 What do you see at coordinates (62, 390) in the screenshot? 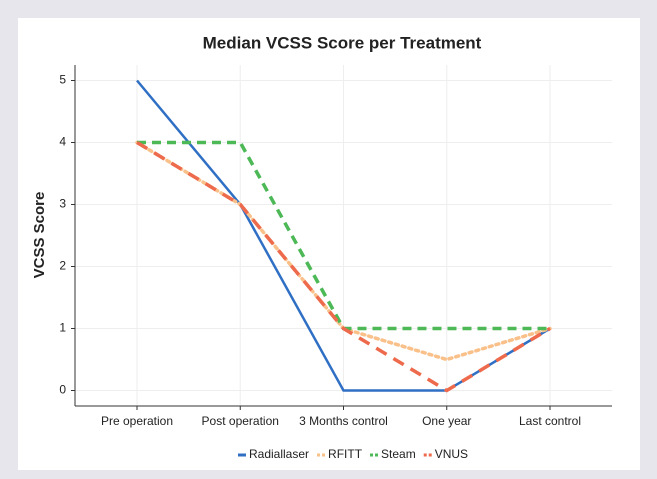
I see `y-tick-label: 0` at bounding box center [62, 390].